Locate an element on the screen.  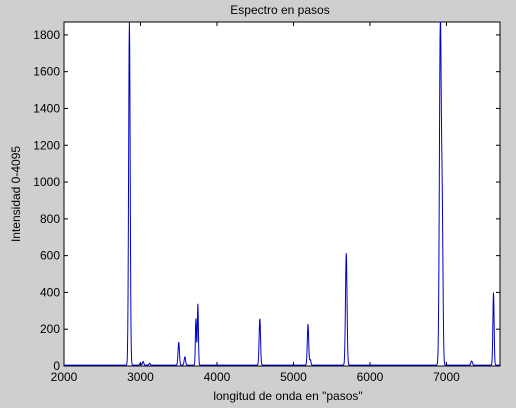
y-axis-label: Intensidad 0-4095 is located at coordinates (16, 194).